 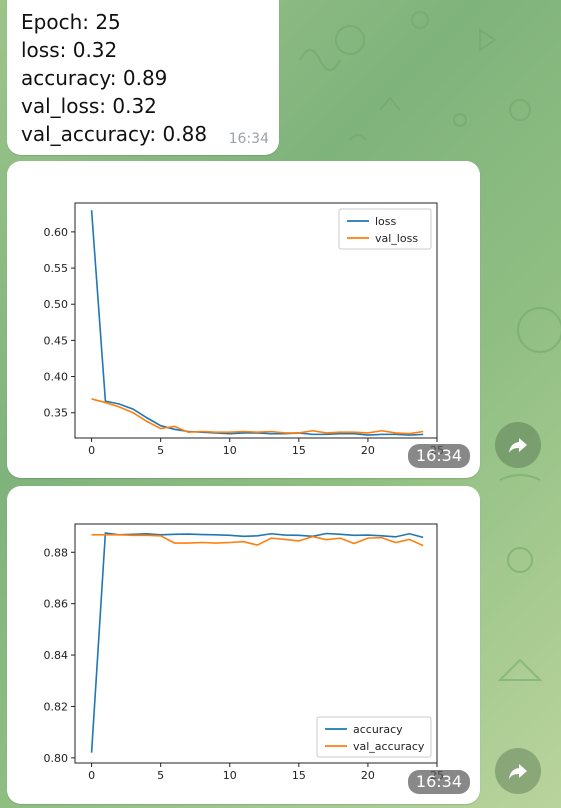 What do you see at coordinates (94, 78) in the screenshot?
I see `accuracy-line: accuracy: 0.89` at bounding box center [94, 78].